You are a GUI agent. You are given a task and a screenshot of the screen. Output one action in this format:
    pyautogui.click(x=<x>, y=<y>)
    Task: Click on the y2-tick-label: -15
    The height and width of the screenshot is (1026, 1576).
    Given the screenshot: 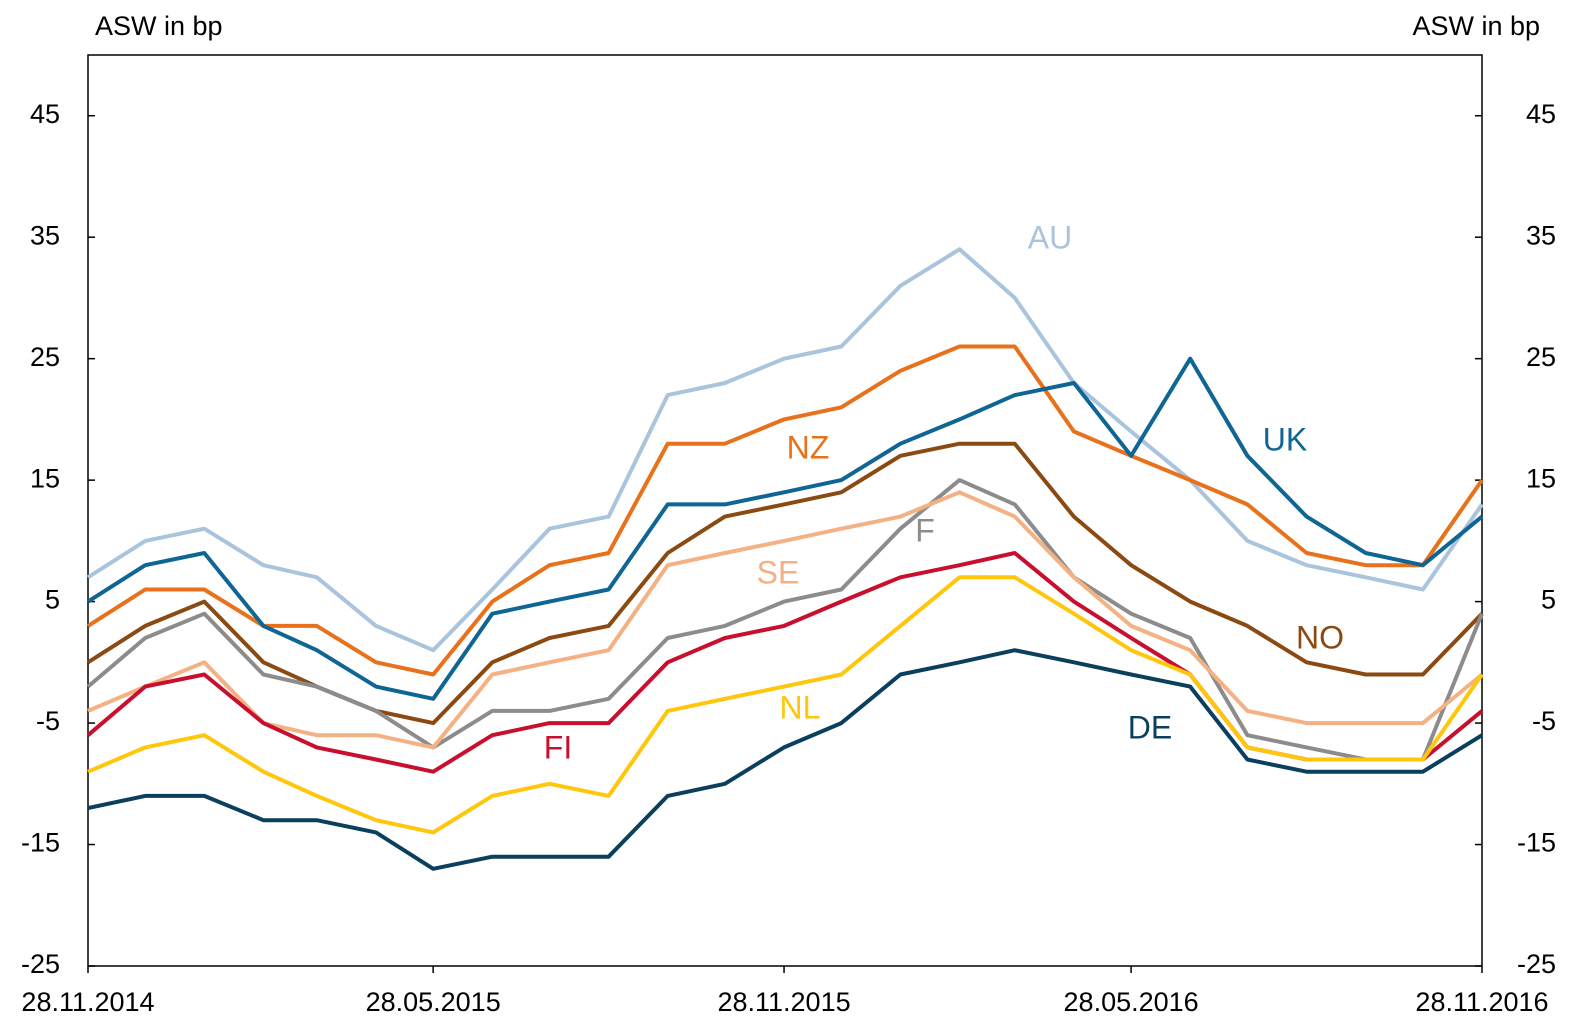 What is the action you would take?
    pyautogui.click(x=1536, y=843)
    